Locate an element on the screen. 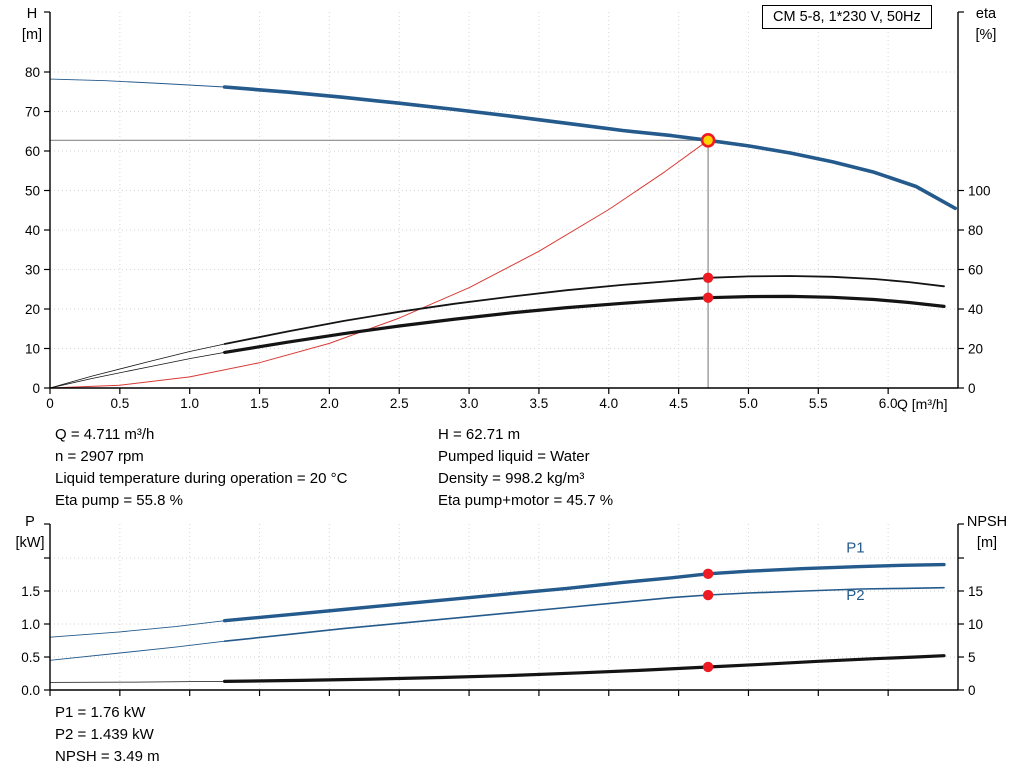  tick-label: 30 is located at coordinates (32, 270).